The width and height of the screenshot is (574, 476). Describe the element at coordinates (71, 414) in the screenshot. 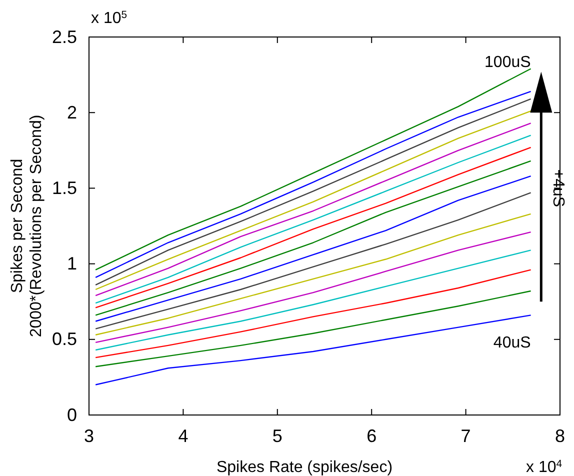

I see `y-tick-label: 0` at that location.